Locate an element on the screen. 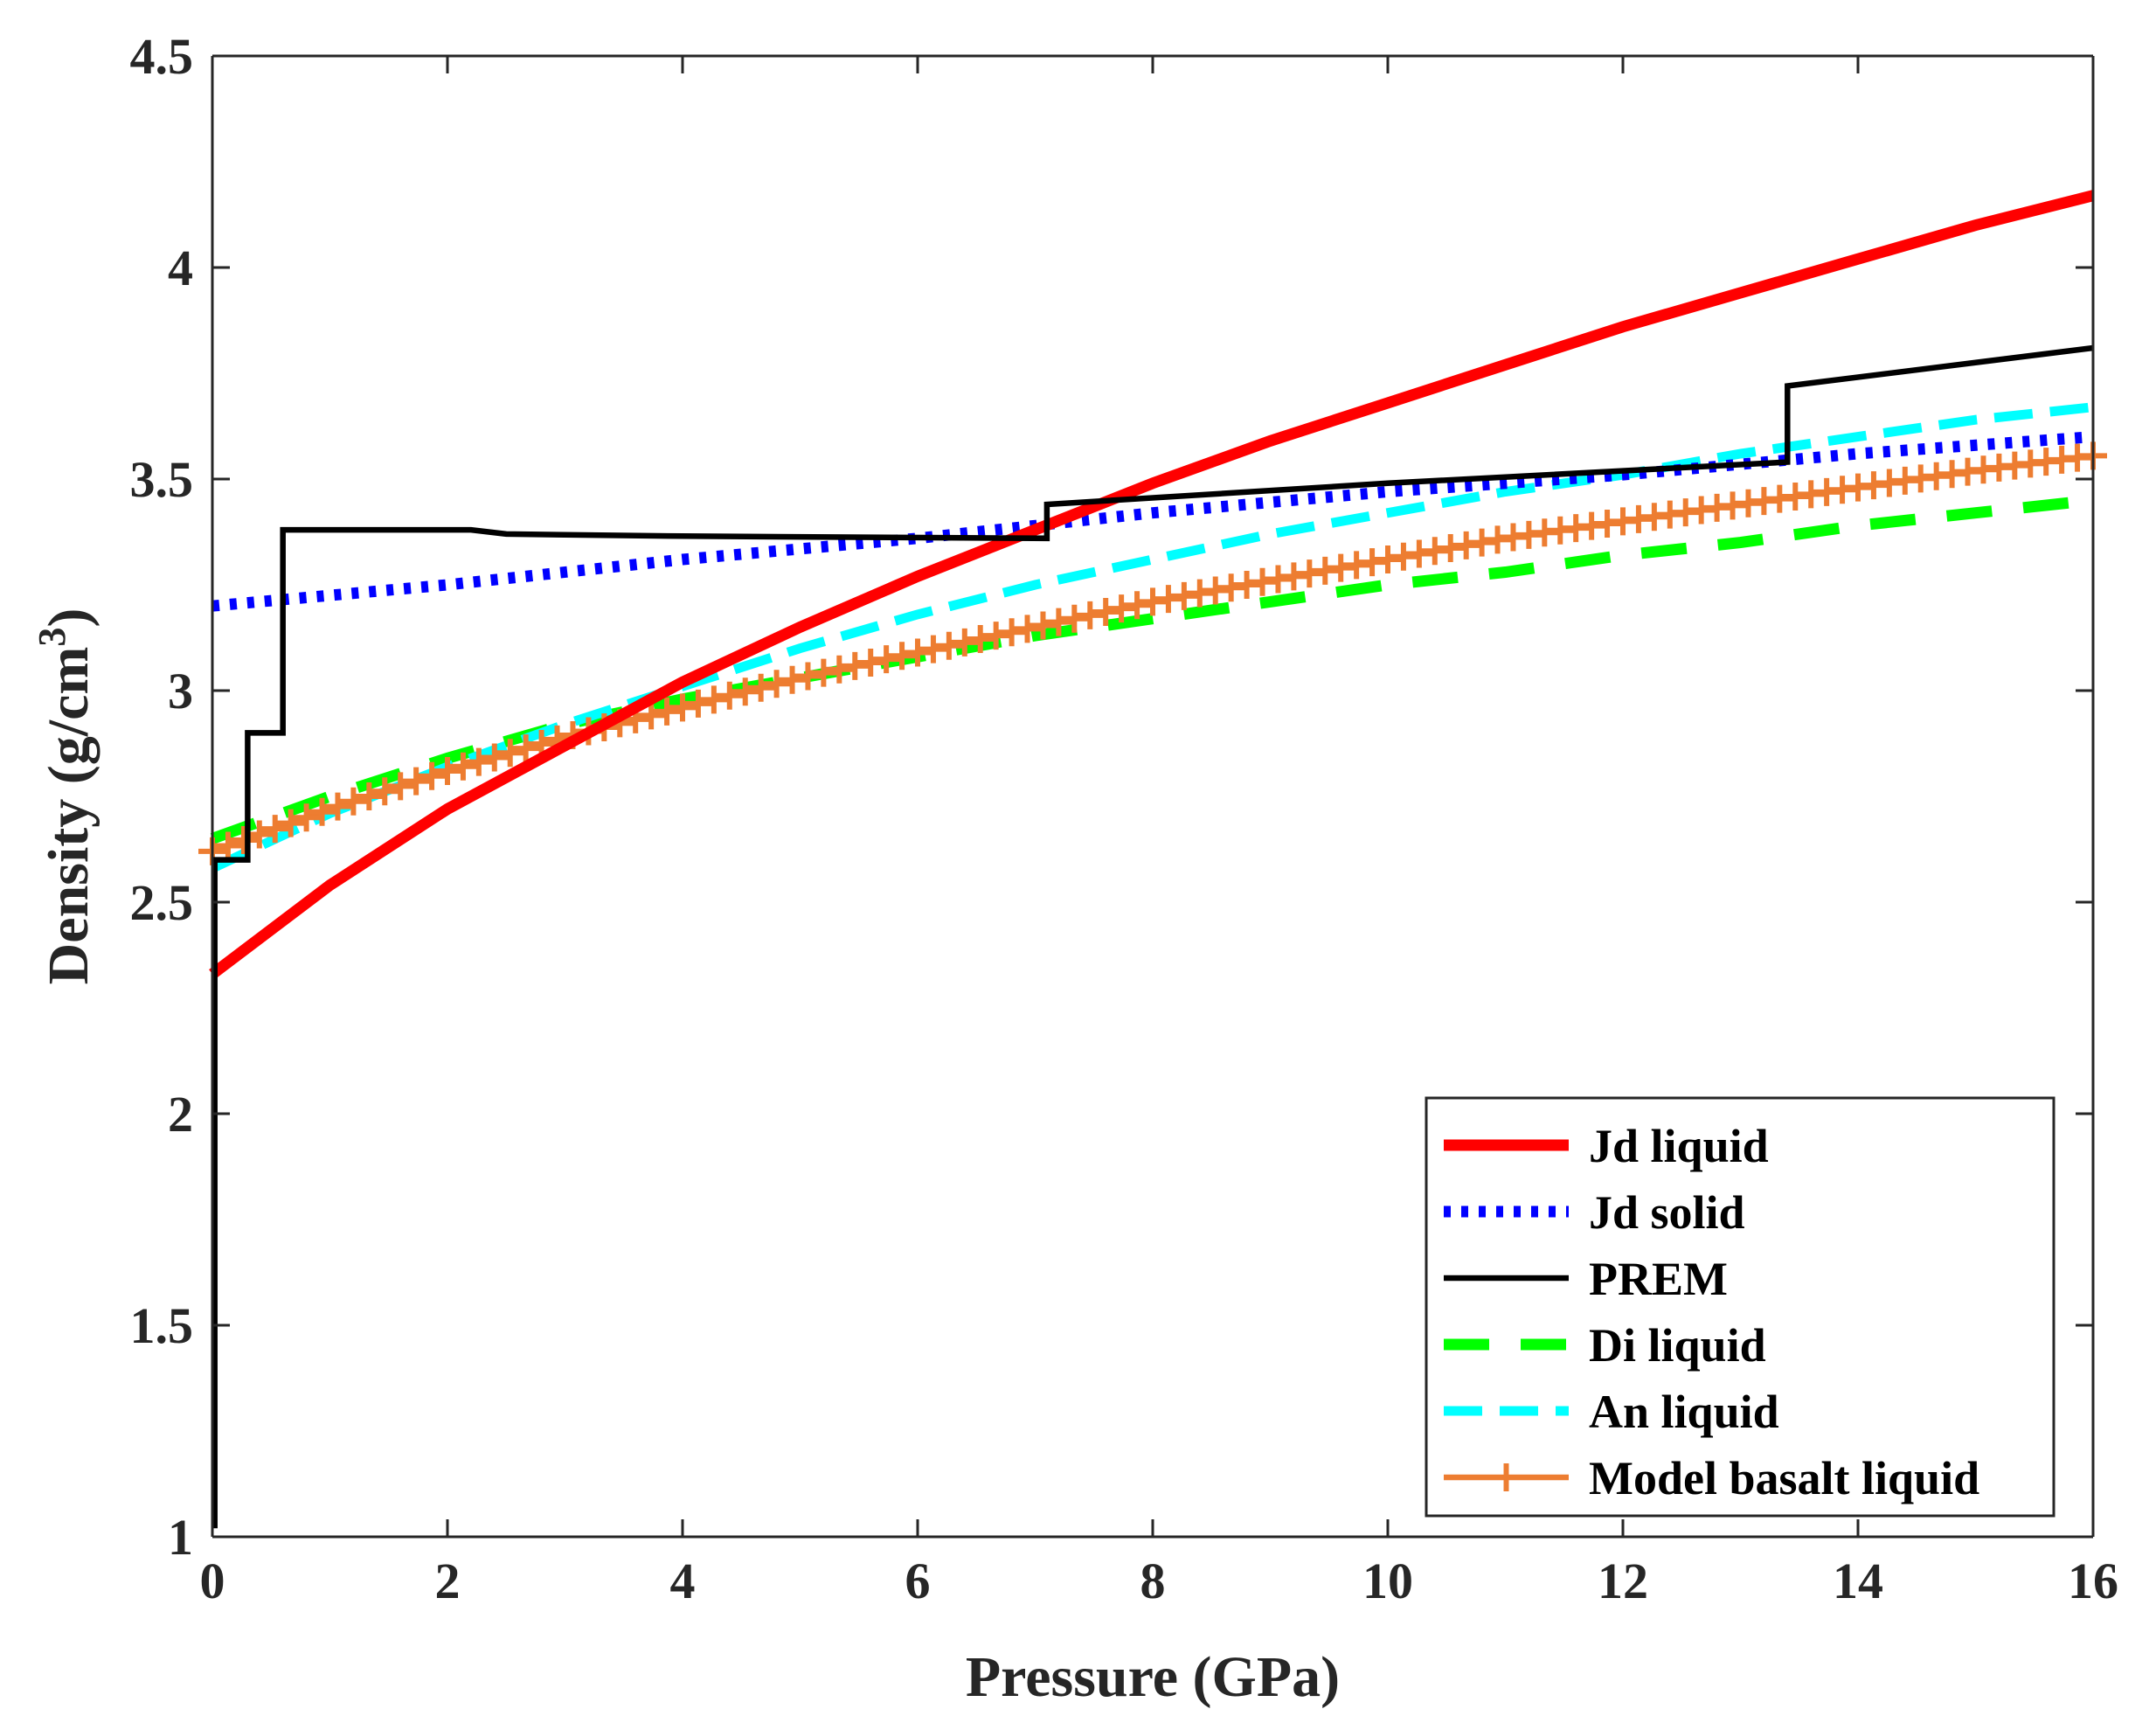 The height and width of the screenshot is (1723, 2156). x-tick-label: 12 is located at coordinates (1623, 1581).